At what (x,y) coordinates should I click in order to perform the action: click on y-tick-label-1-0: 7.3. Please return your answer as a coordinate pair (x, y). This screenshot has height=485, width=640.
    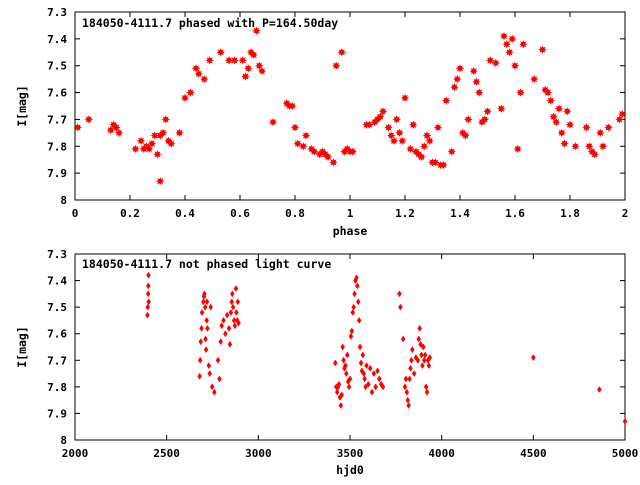
    Looking at the image, I should click on (57, 12).